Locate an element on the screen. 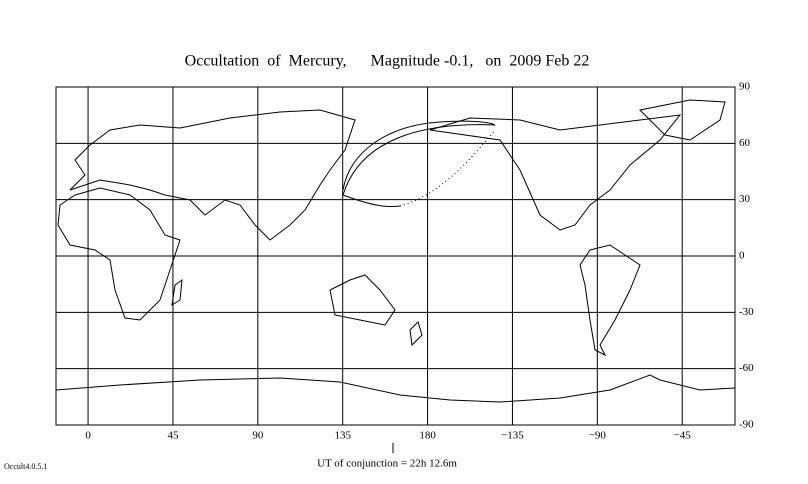 Image resolution: width=808 pixels, height=484 pixels. x-tick-label: −90 is located at coordinates (598, 436).